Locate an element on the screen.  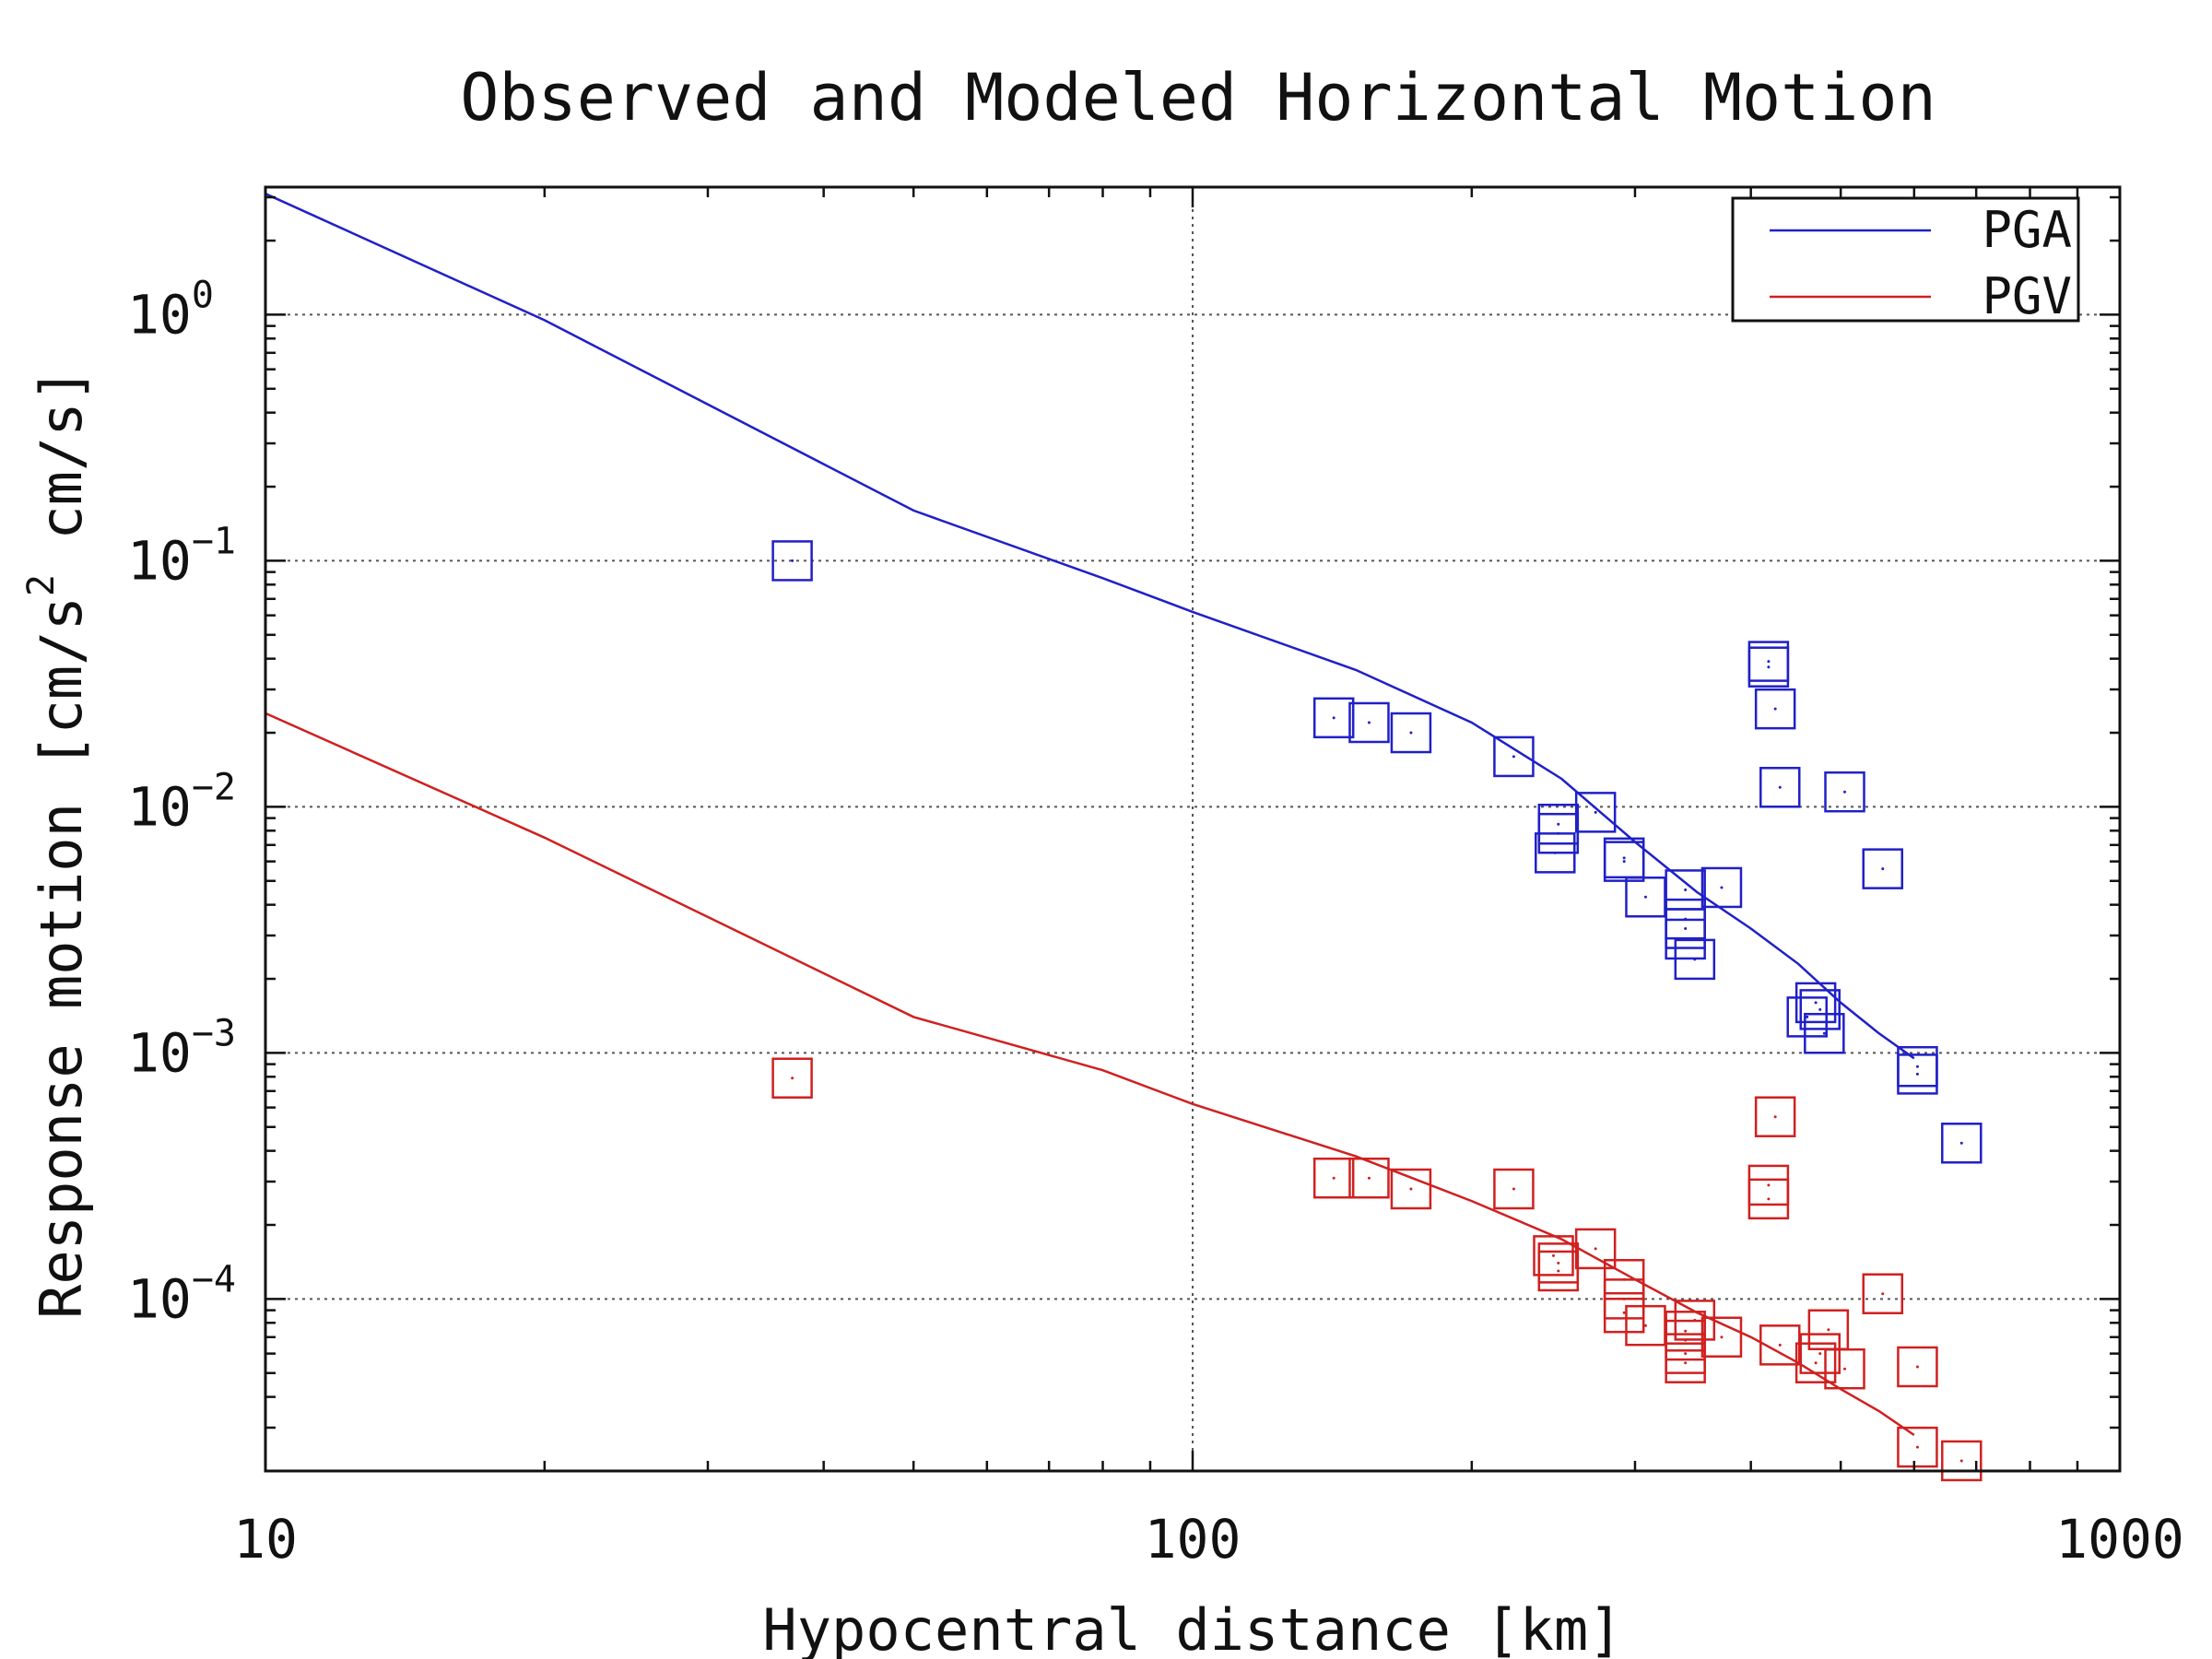
chart-title: Observed and Modeled Horizontal Motion is located at coordinates (1198, 97).